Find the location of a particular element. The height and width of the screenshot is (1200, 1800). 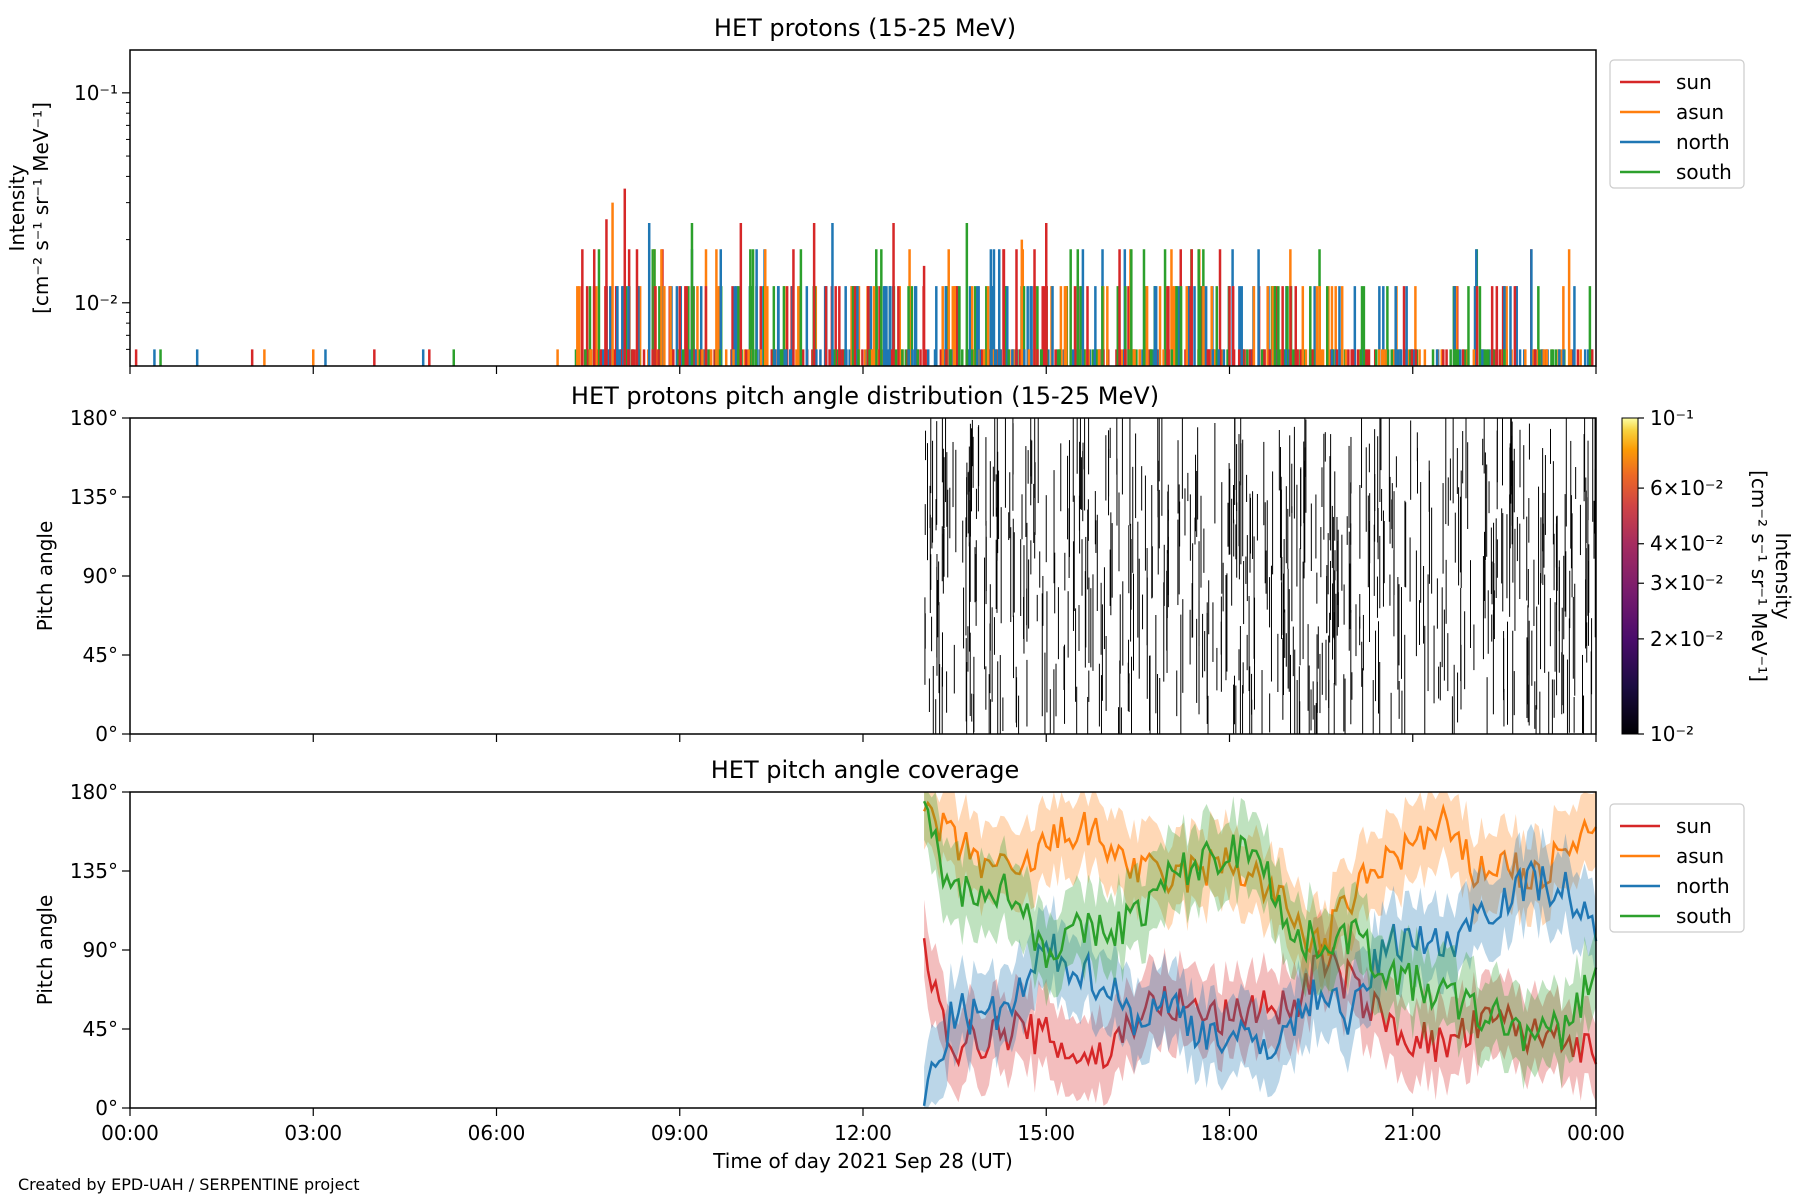

panel1-ylabel-line2: [cm⁻² s⁻¹ sr⁻¹ MeV⁻¹] is located at coordinates (41, 208).